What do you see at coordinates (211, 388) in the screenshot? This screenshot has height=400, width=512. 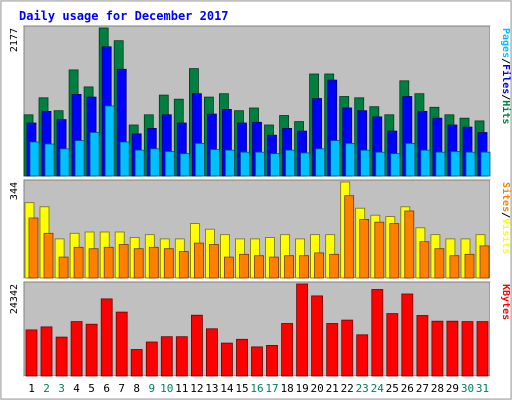 I see `x-tick-label-day-13: 13` at bounding box center [211, 388].